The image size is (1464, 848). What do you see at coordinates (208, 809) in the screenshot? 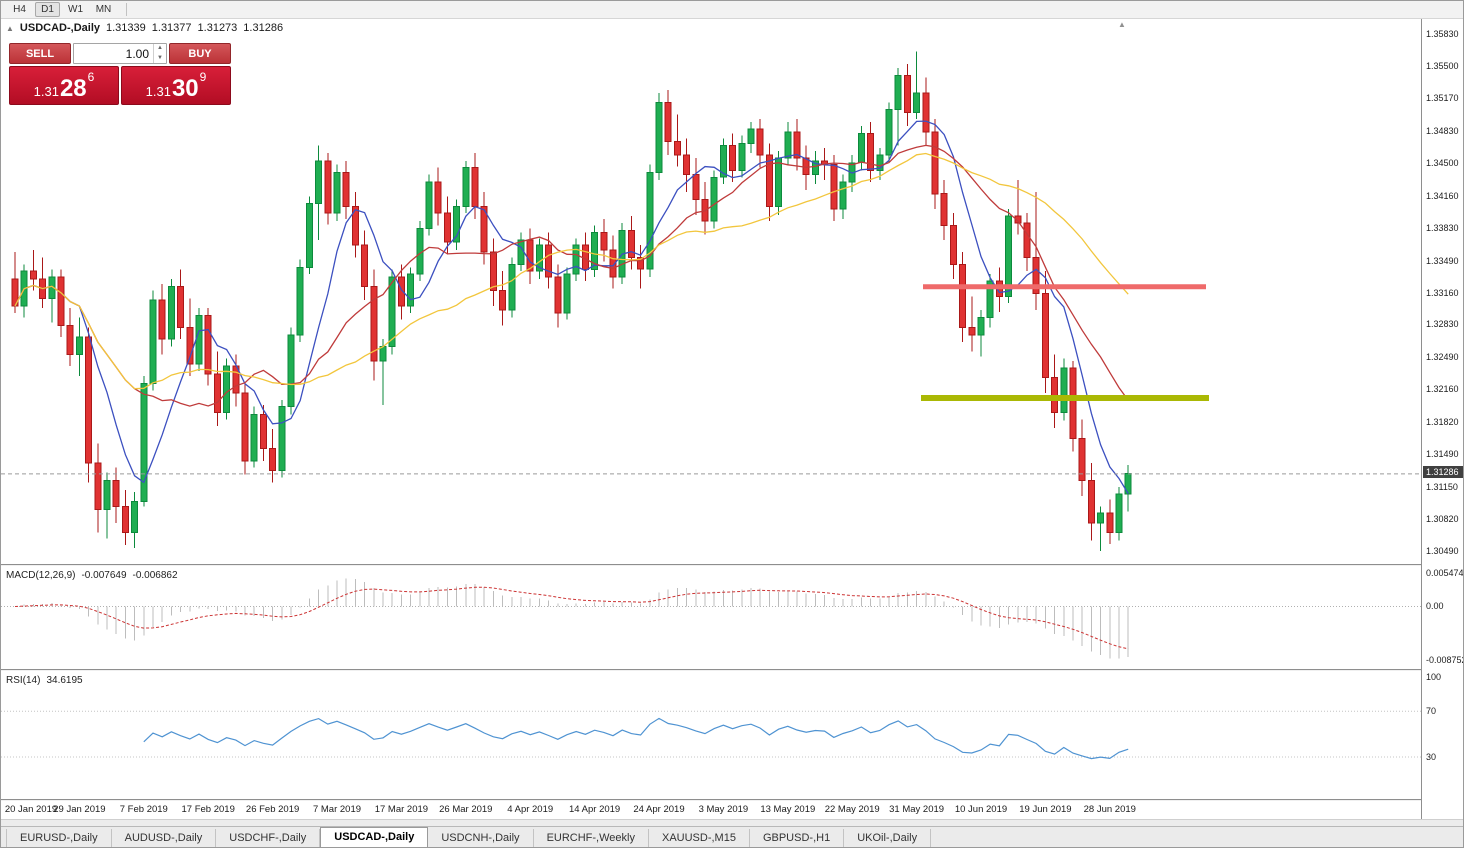
I see `date-label: 17 Feb 2019` at bounding box center [208, 809].